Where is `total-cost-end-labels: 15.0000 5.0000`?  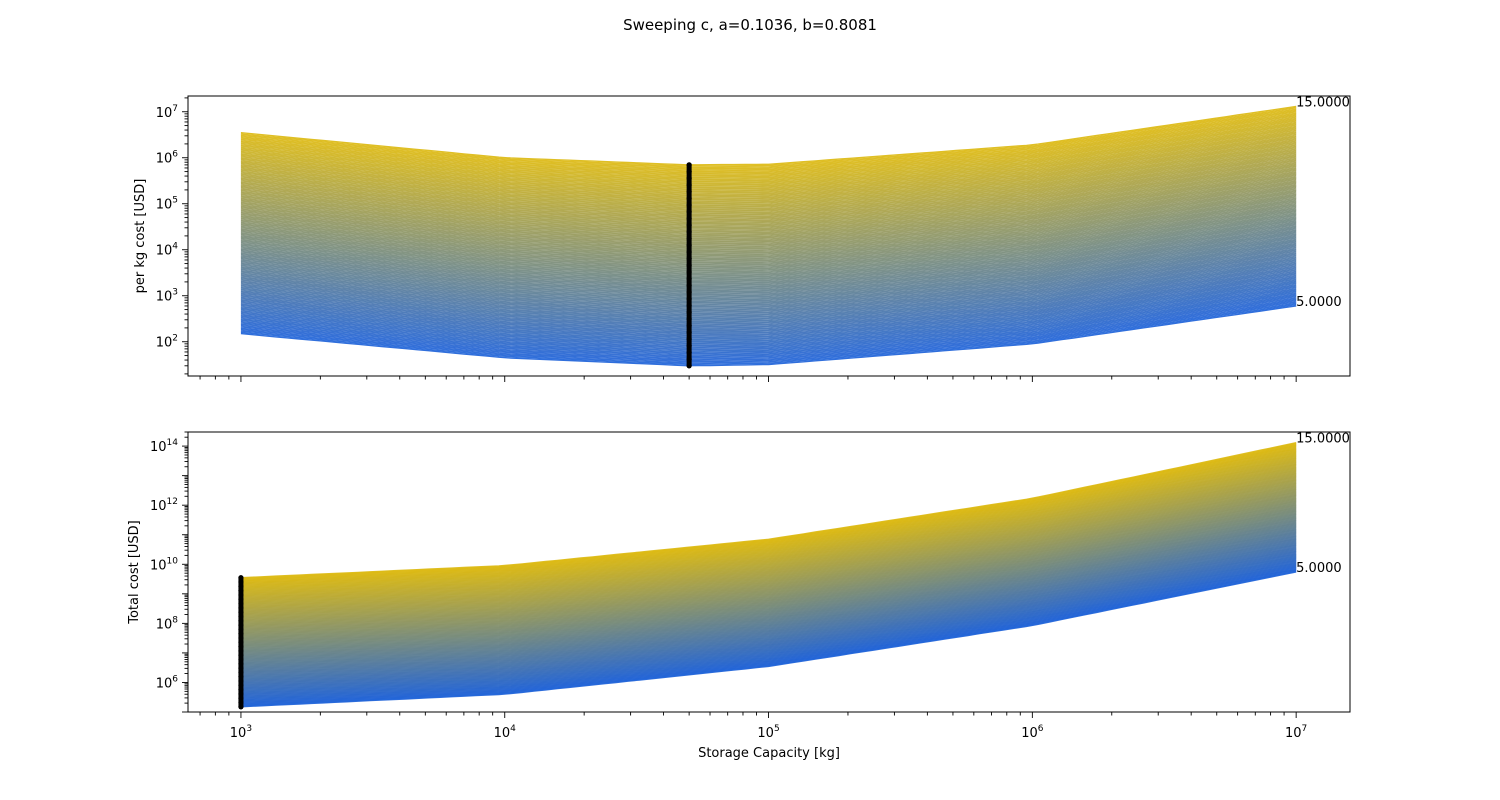
total-cost-end-labels: 15.0000 5.0000 is located at coordinates (1323, 504).